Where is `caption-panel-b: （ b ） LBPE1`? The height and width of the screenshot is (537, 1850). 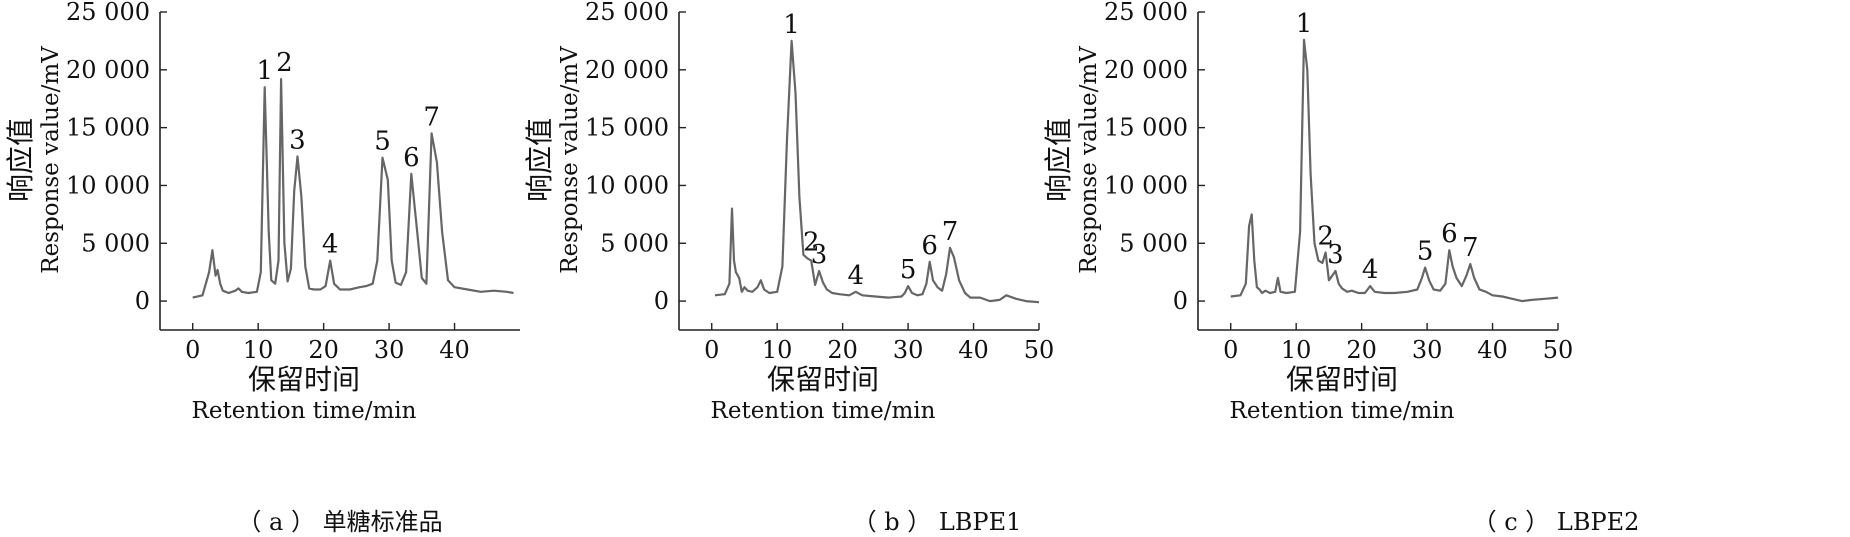 caption-panel-b: （ b ） LBPE1 is located at coordinates (937, 522).